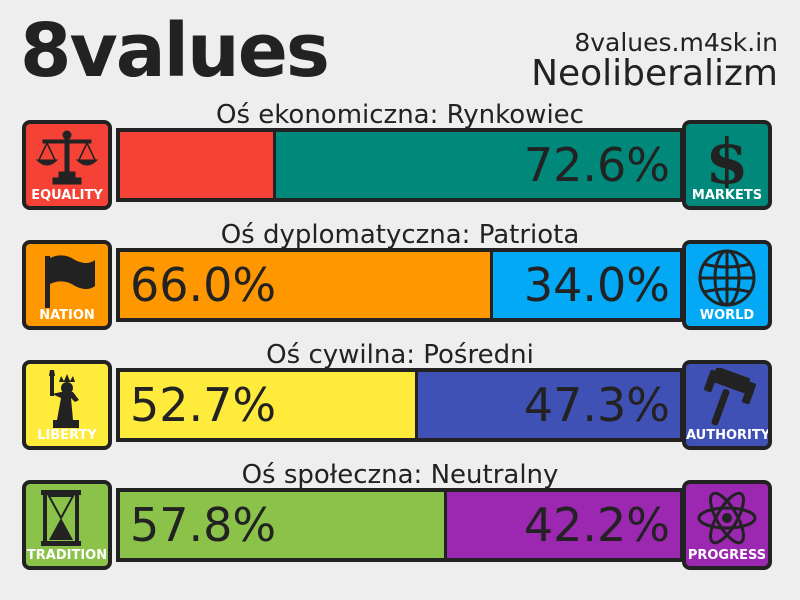 This screenshot has height=600, width=800. What do you see at coordinates (203, 525) in the screenshot?
I see `tradition-percent: 57.8%` at bounding box center [203, 525].